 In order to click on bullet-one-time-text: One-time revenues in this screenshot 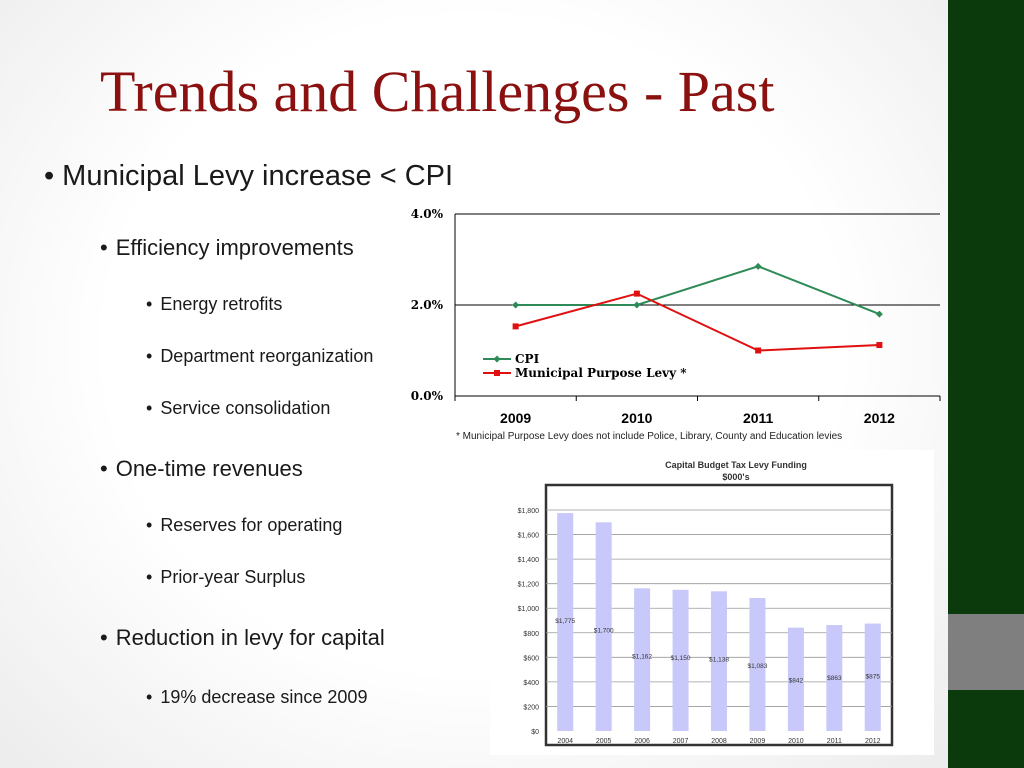, I will do `click(209, 468)`.